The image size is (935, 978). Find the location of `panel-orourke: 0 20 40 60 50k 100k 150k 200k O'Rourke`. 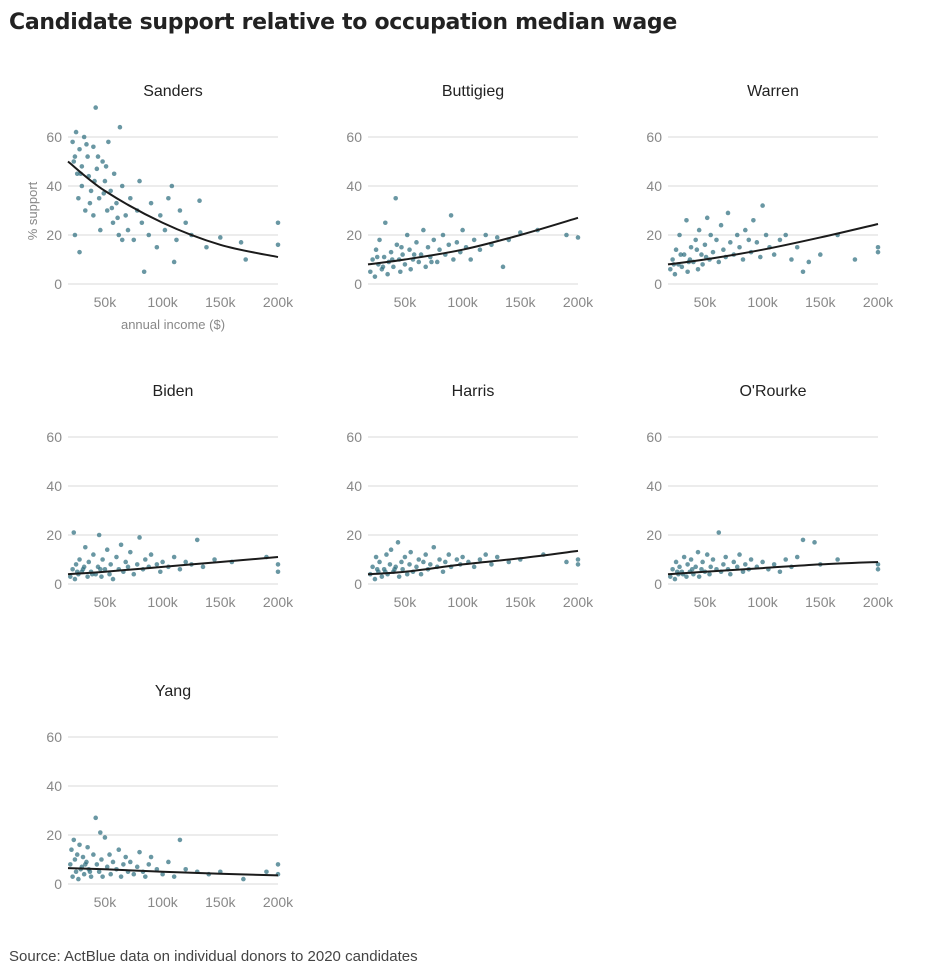

panel-orourke: 0 20 40 60 50k 100k 150k 200k O'Rourke is located at coordinates (770, 496).